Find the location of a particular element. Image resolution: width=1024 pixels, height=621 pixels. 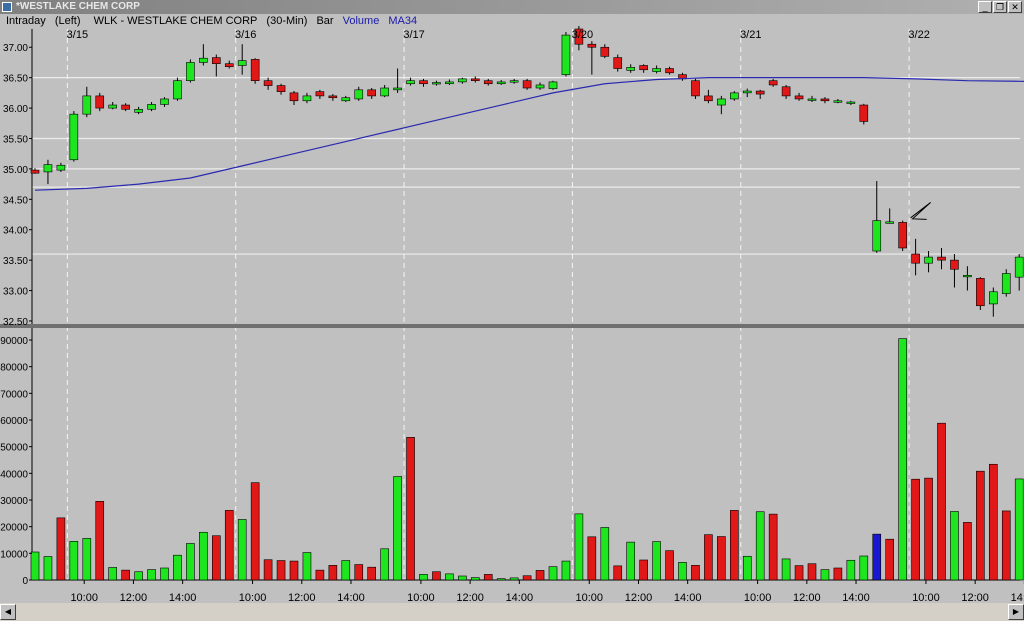

session-date-label: 3/15 is located at coordinates (77, 35).